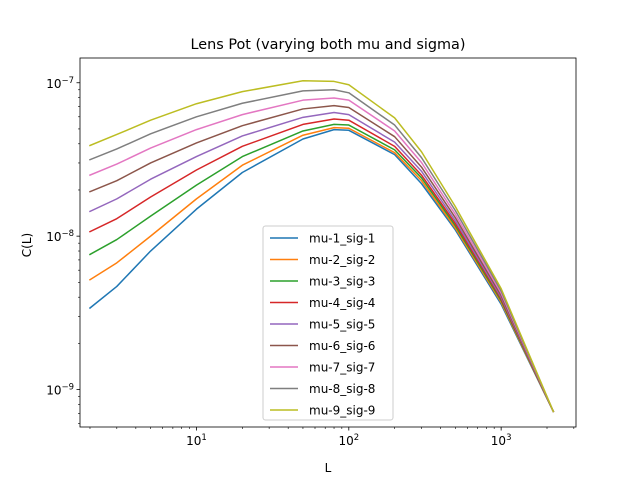 Image resolution: width=640 pixels, height=484 pixels. Describe the element at coordinates (27, 245) in the screenshot. I see `y-axis-label: C(L)` at that location.